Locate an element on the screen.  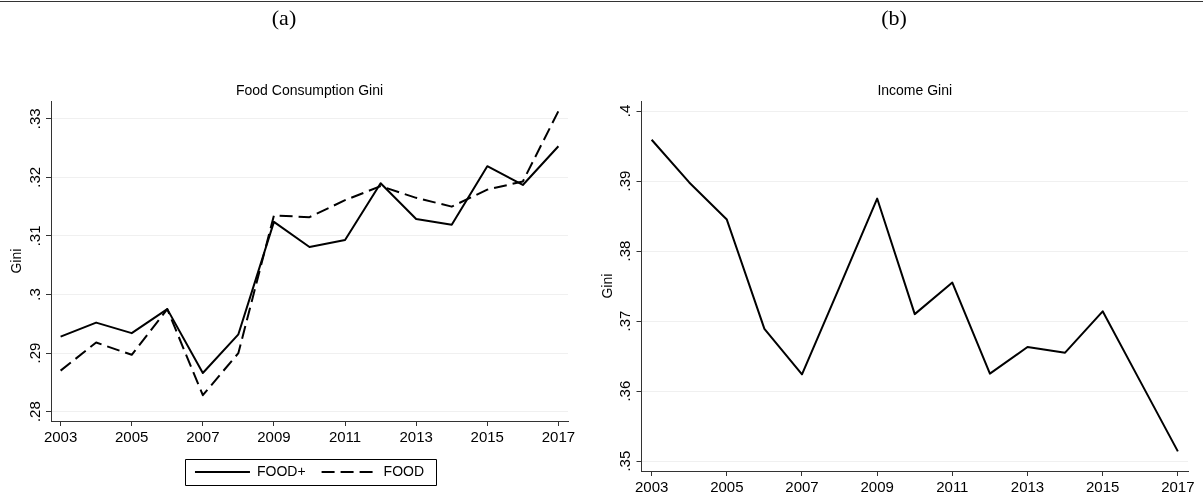
y-tick-label: .39 is located at coordinates (625, 181).